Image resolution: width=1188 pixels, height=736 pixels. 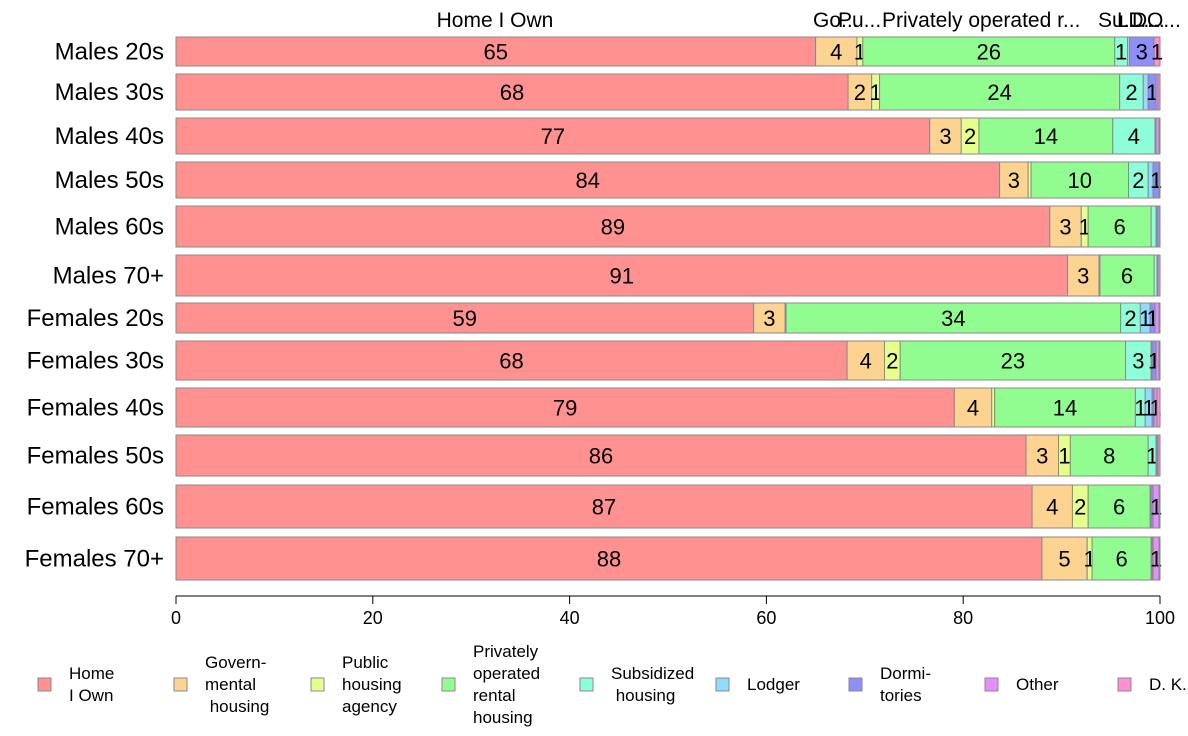 I want to click on legend-swatch-dormitories, so click(x=855, y=684).